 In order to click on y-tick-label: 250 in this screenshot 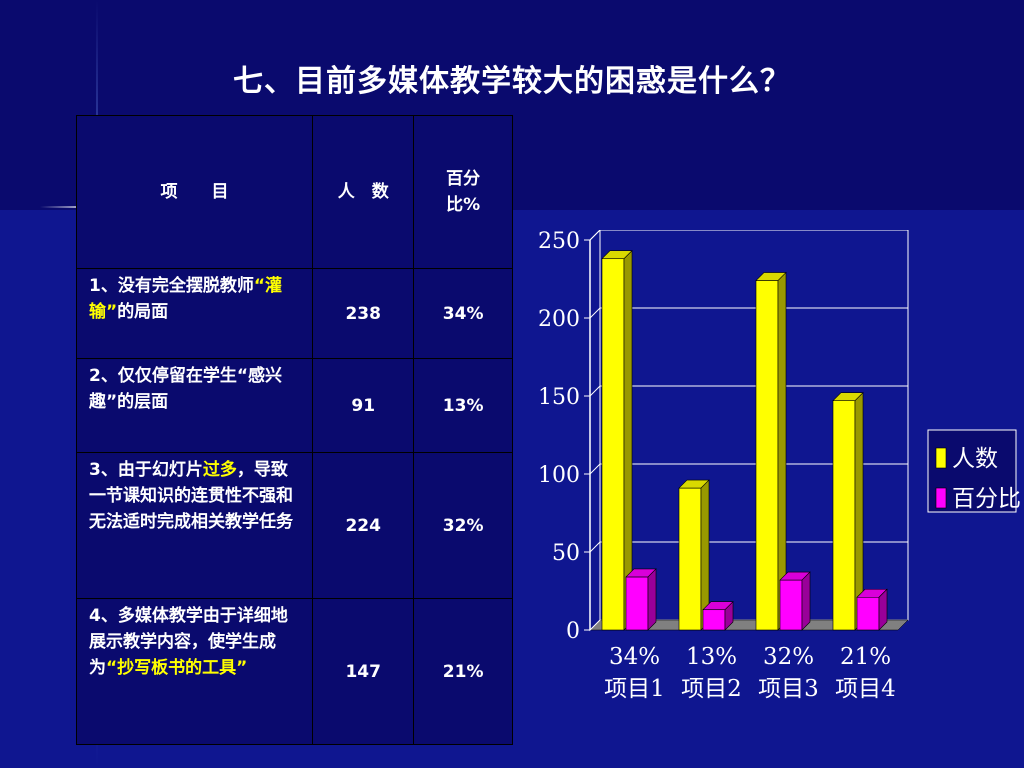, I will do `click(559, 242)`.